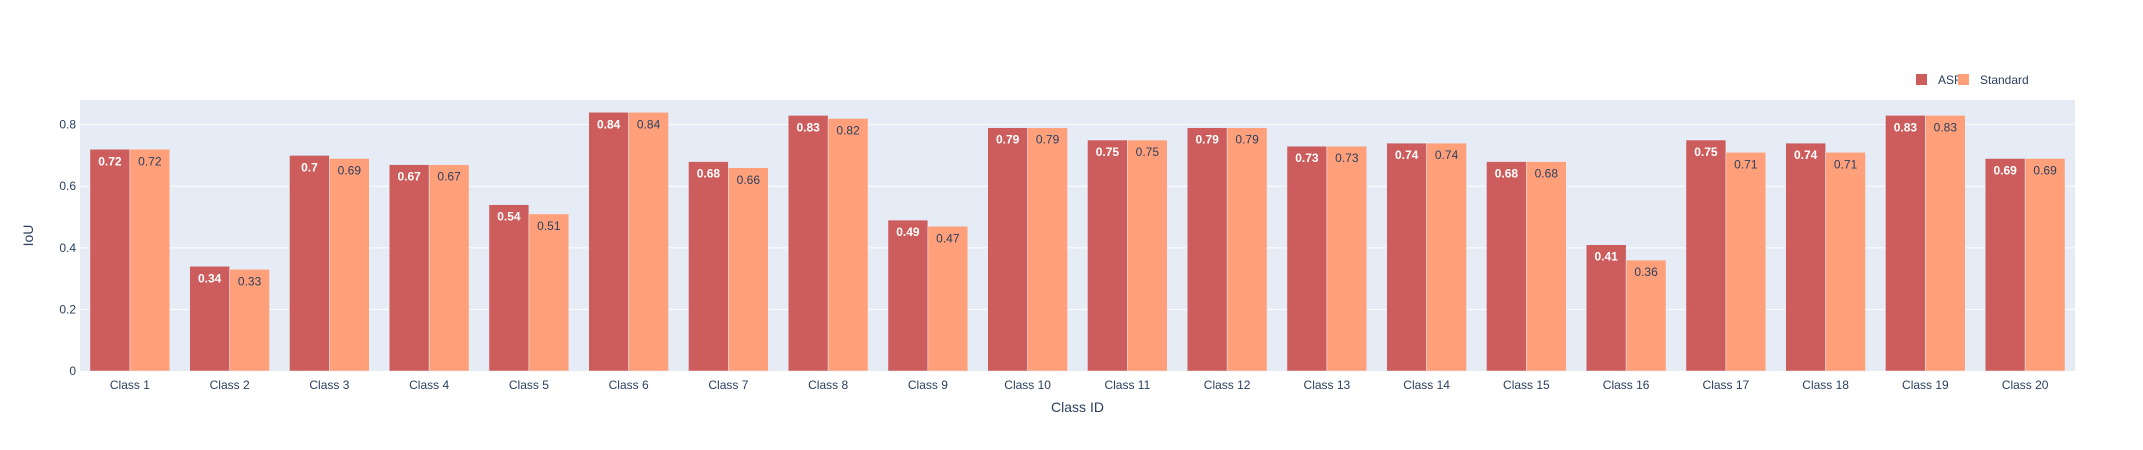 This screenshot has height=450, width=2143. Describe the element at coordinates (908, 232) in the screenshot. I see `bar-value-label: 0.49` at that location.